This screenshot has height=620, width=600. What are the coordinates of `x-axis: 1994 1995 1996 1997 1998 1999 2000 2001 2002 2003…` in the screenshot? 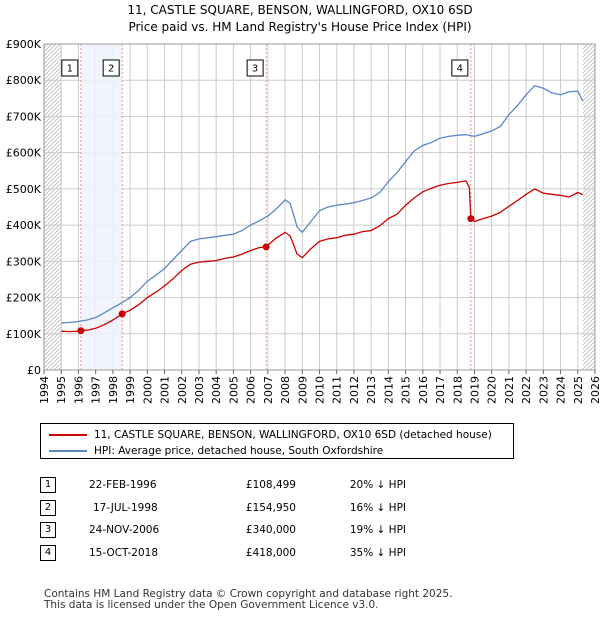 It's located at (319, 387).